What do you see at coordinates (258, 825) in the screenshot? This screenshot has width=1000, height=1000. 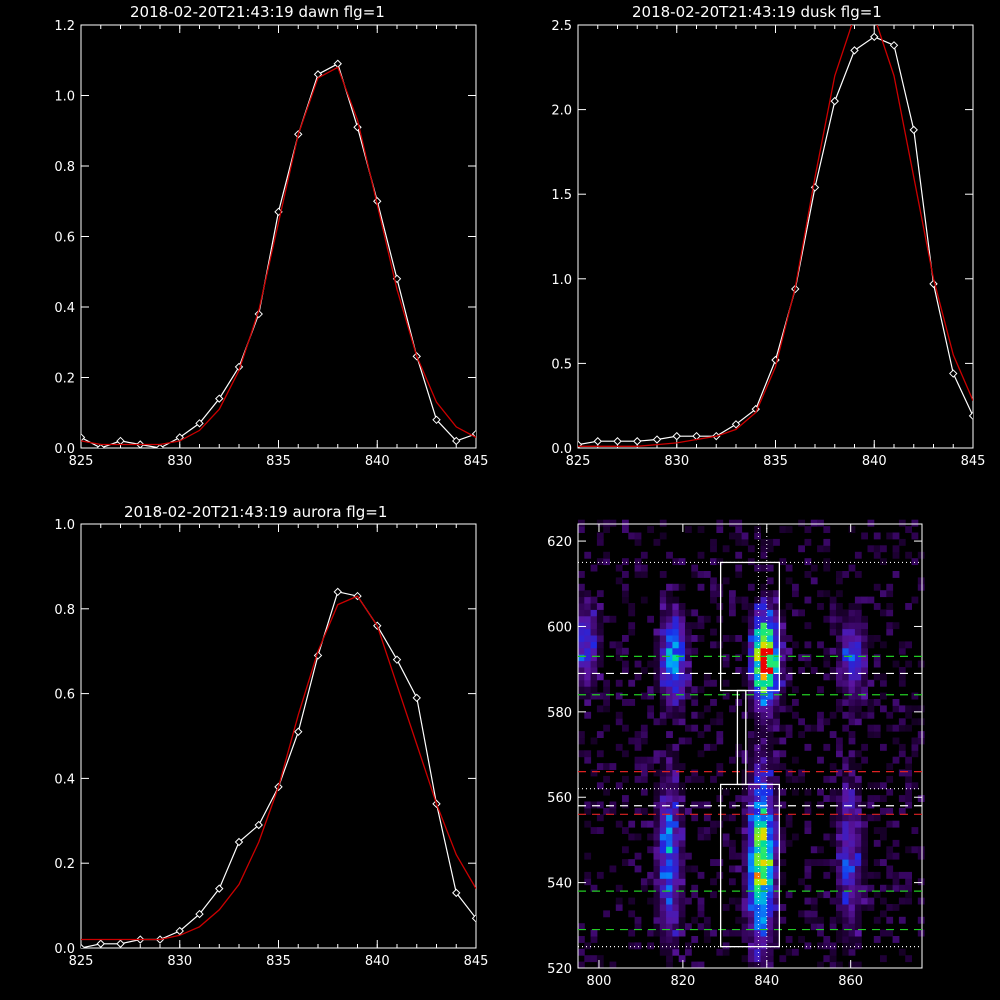 I see `data-point-diamond` at bounding box center [258, 825].